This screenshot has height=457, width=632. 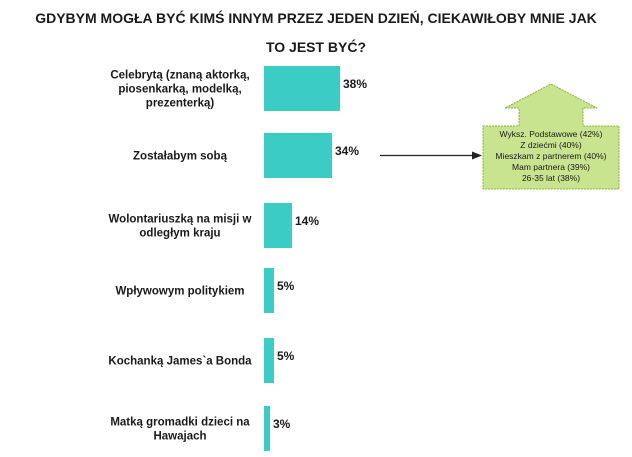 What do you see at coordinates (316, 47) in the screenshot?
I see `chart-title-line-2: TO JEST BYĆ?` at bounding box center [316, 47].